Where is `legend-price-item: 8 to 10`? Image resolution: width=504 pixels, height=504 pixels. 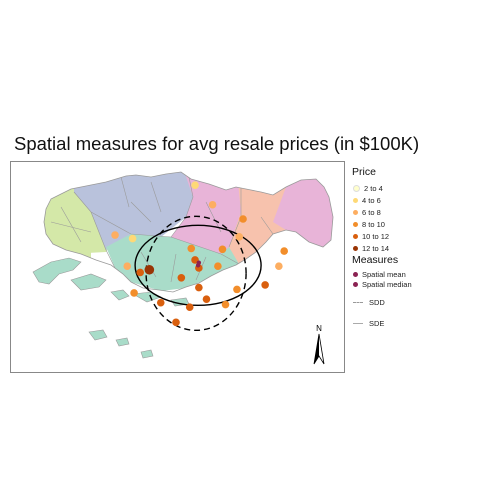
legend-price-item: 8 to 10 is located at coordinates (369, 224).